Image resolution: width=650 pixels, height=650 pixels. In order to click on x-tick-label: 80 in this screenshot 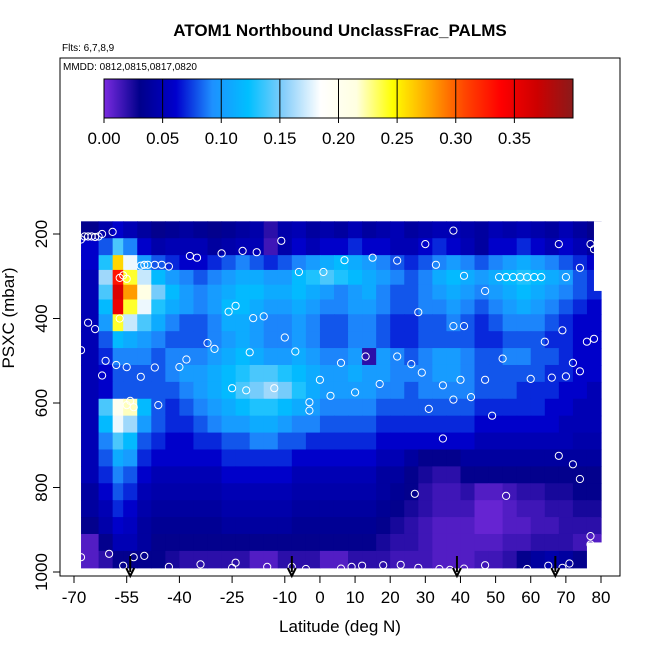, I will do `click(601, 597)`.